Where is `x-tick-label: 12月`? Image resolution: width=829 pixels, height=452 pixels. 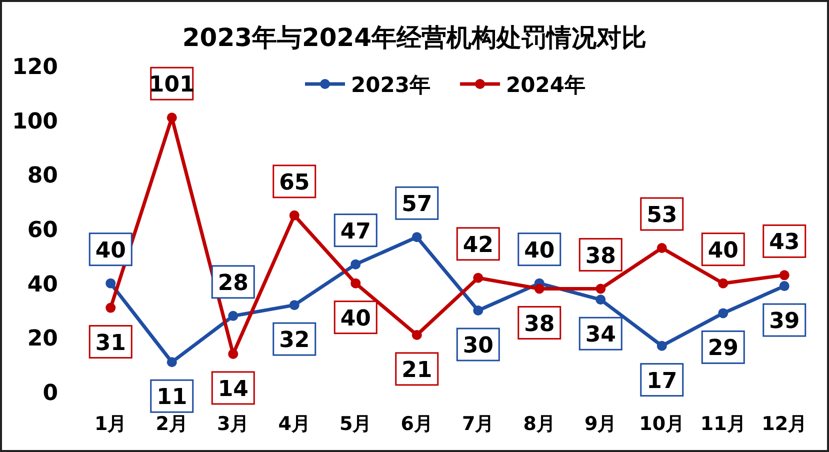
x-tick-label: 12月 is located at coordinates (785, 424).